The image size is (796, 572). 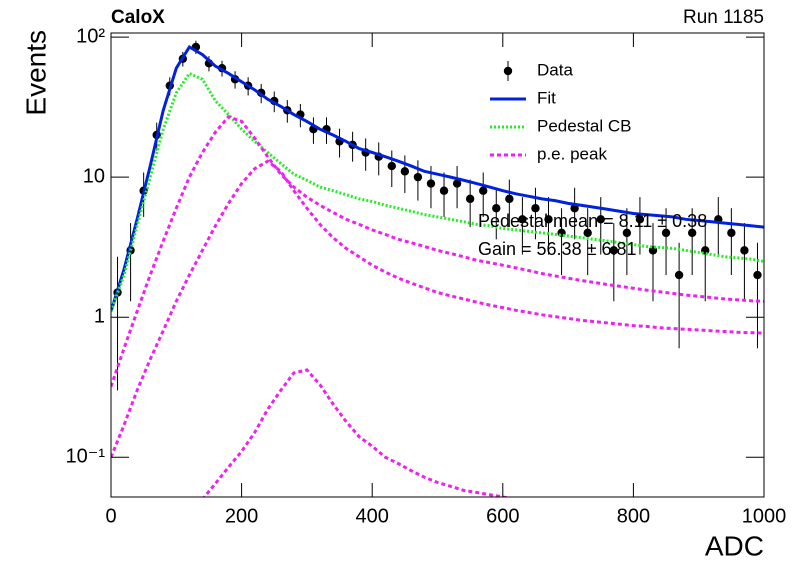 What do you see at coordinates (138, 17) in the screenshot?
I see `chart-title: CaloX` at bounding box center [138, 17].